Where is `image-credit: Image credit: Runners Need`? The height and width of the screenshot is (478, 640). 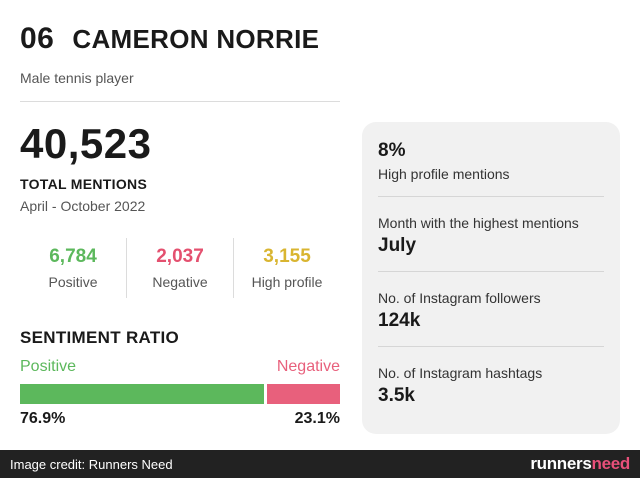
image-credit: Image credit: Runners Need is located at coordinates (91, 464).